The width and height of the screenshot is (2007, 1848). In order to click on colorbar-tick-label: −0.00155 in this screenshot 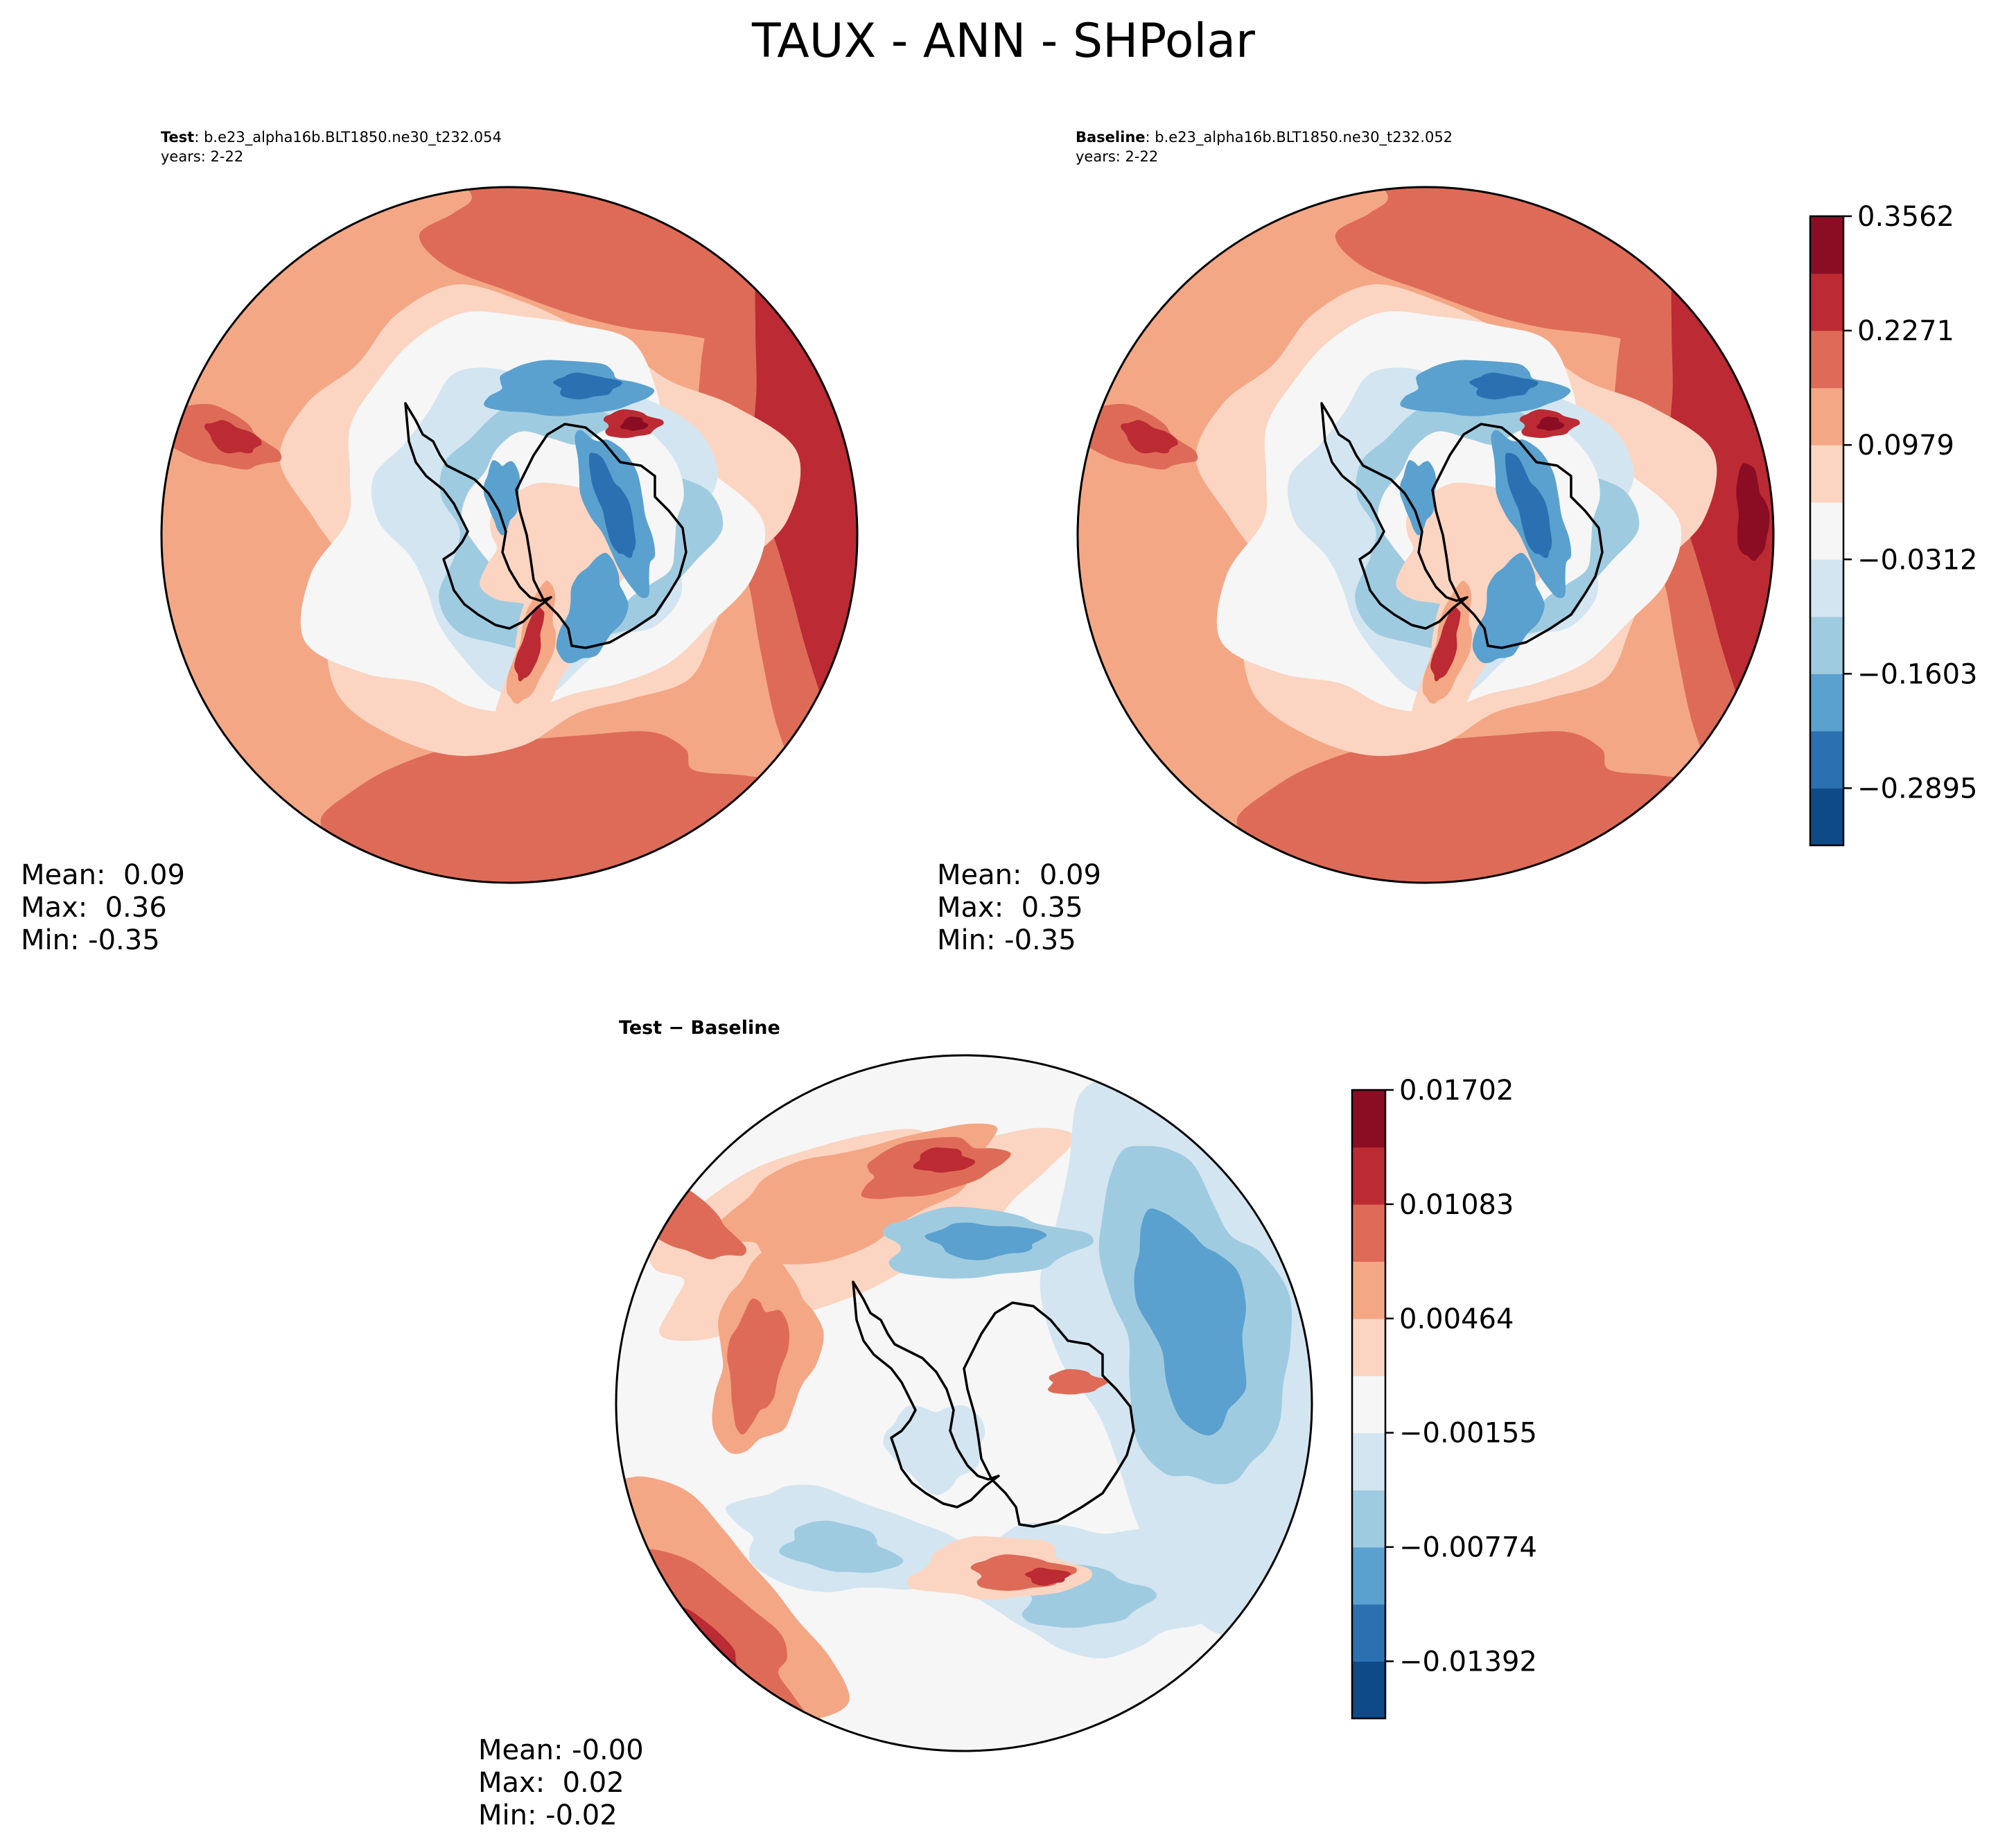, I will do `click(1468, 1434)`.